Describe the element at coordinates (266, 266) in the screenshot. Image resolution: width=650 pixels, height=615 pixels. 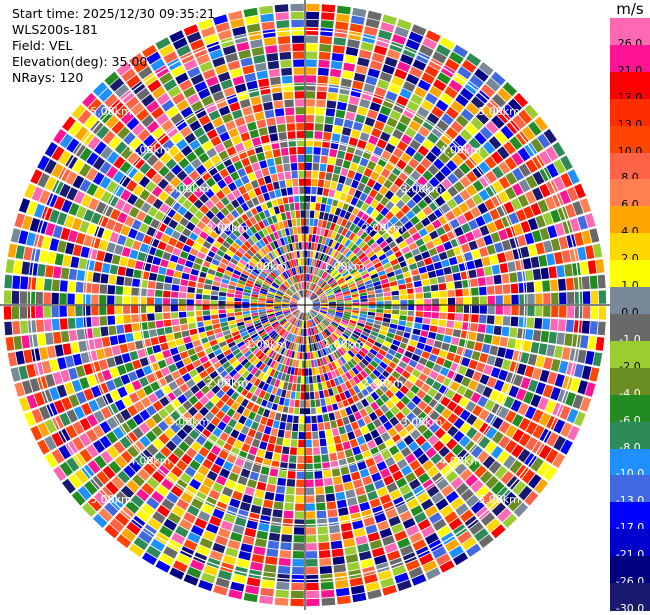
I see `range-ring-label: 1.00km` at that location.